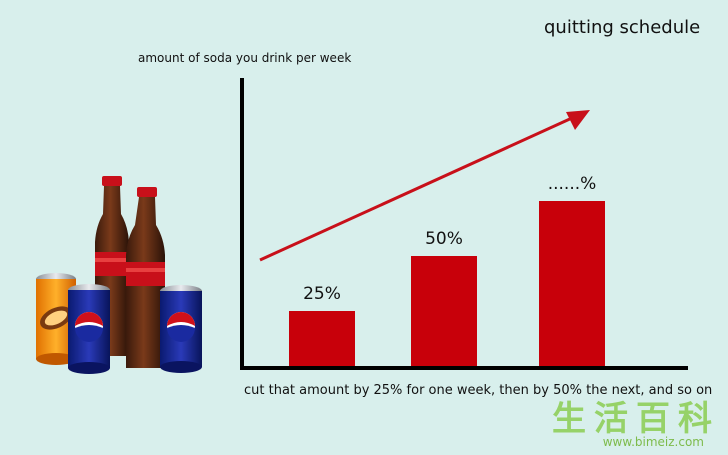 This screenshot has width=728, height=455. What do you see at coordinates (119, 275) in the screenshot?
I see `soda-illustration` at bounding box center [119, 275].